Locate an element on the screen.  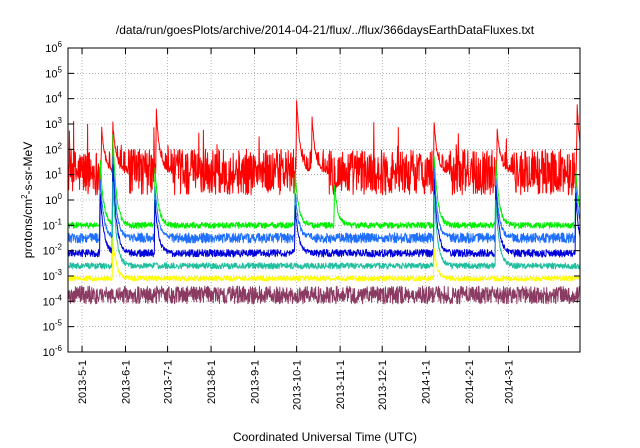
y-axis-label-sup: 2 is located at coordinates (24, 196).